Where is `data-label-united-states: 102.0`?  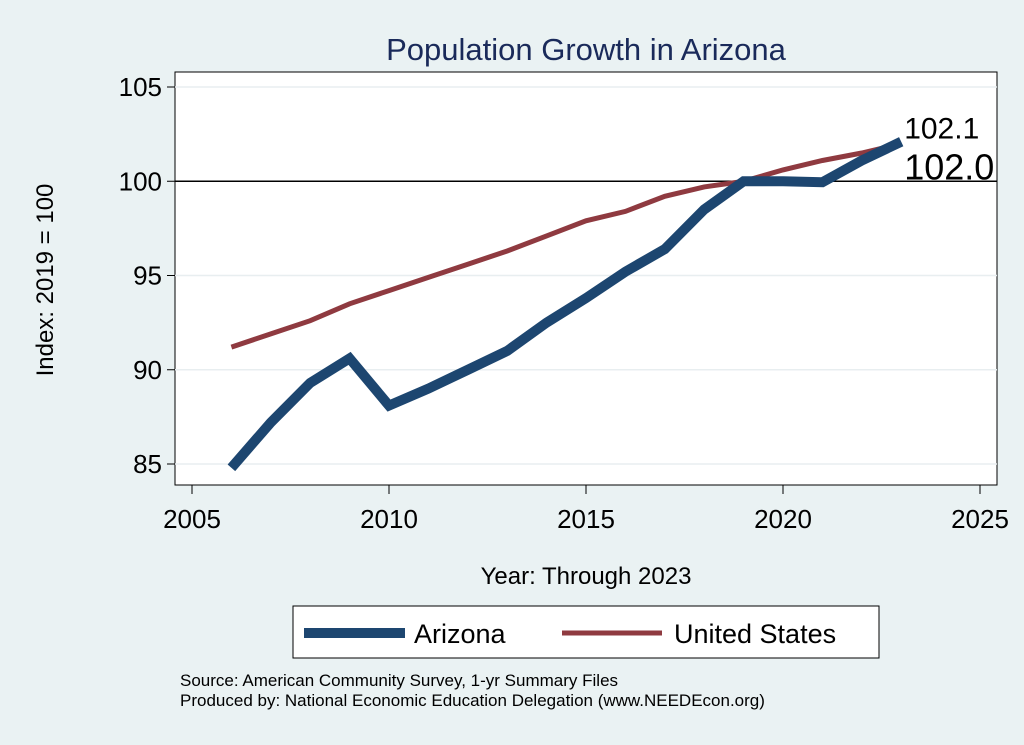
data-label-united-states: 102.0 is located at coordinates (949, 167).